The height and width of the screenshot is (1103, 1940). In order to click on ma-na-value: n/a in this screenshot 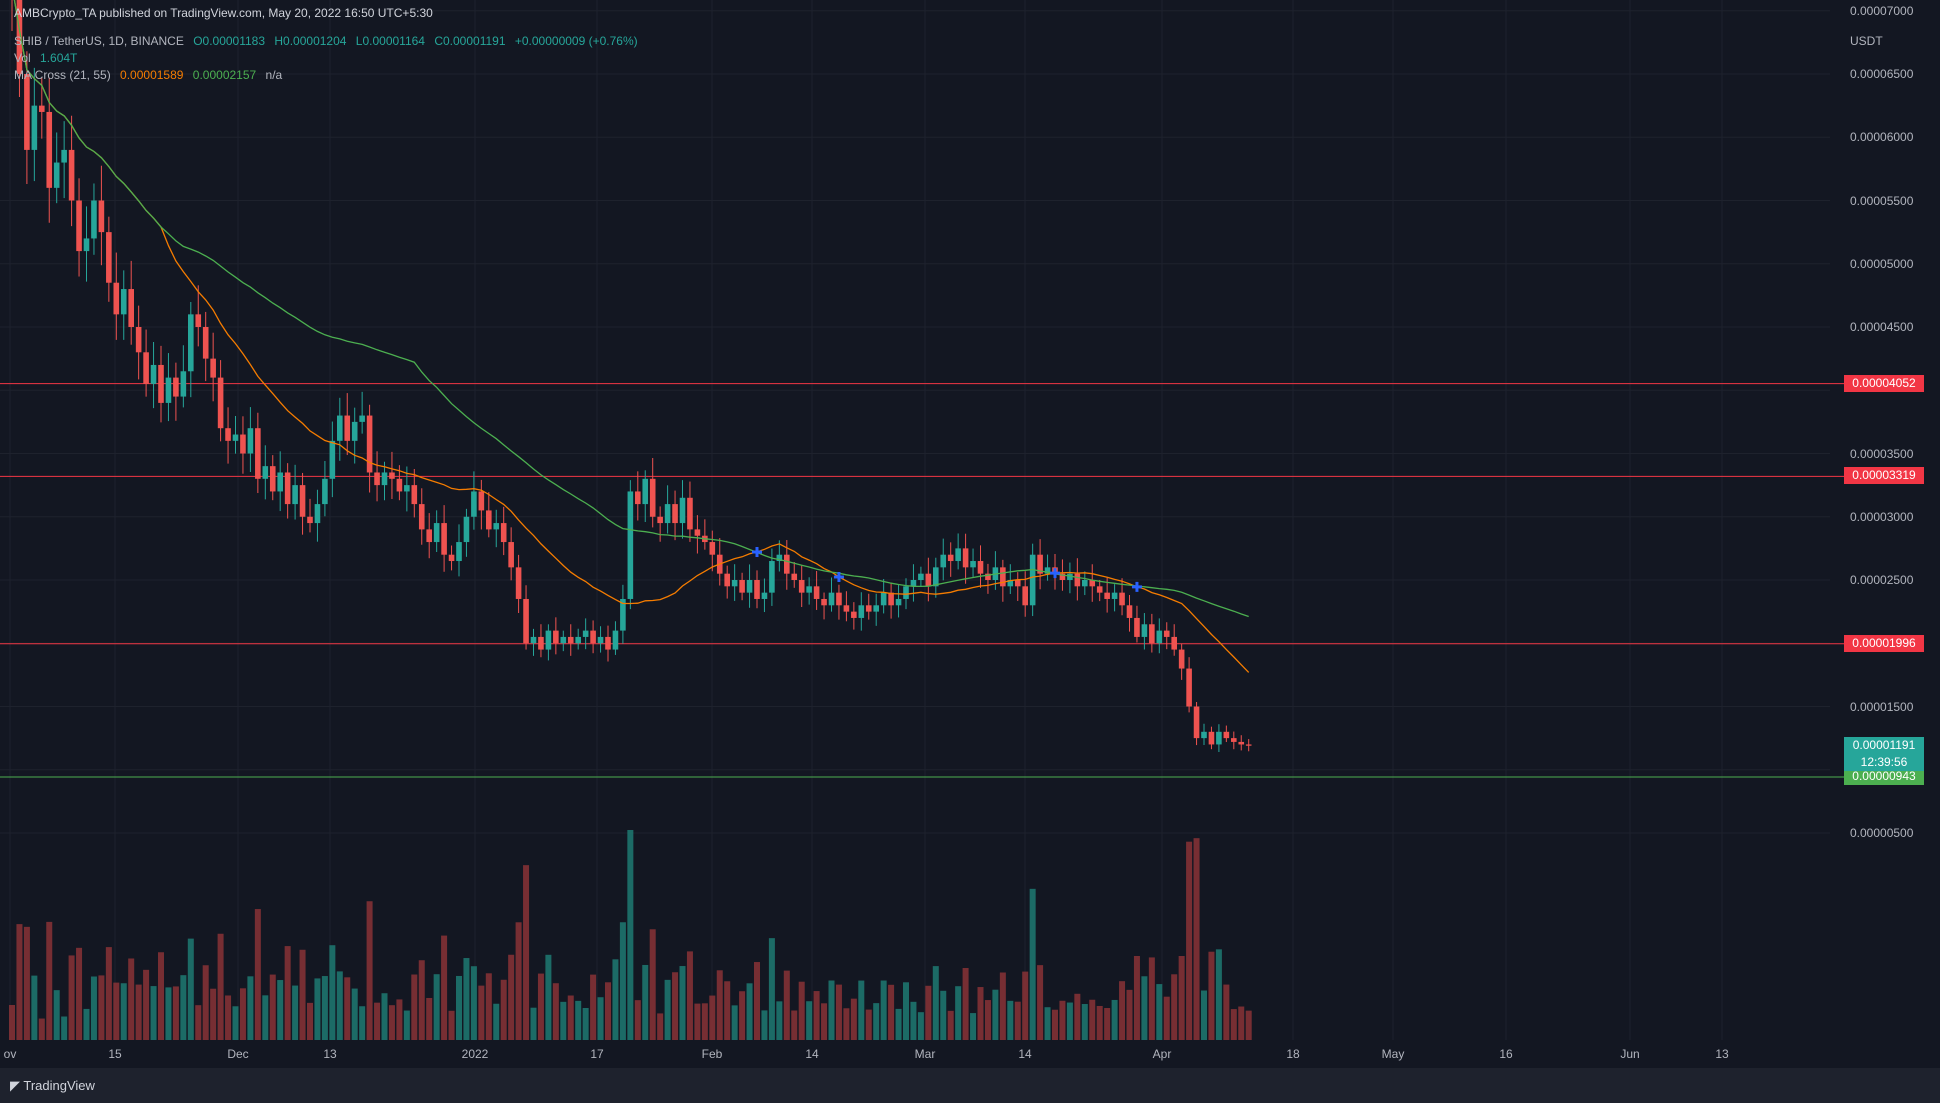, I will do `click(274, 75)`.